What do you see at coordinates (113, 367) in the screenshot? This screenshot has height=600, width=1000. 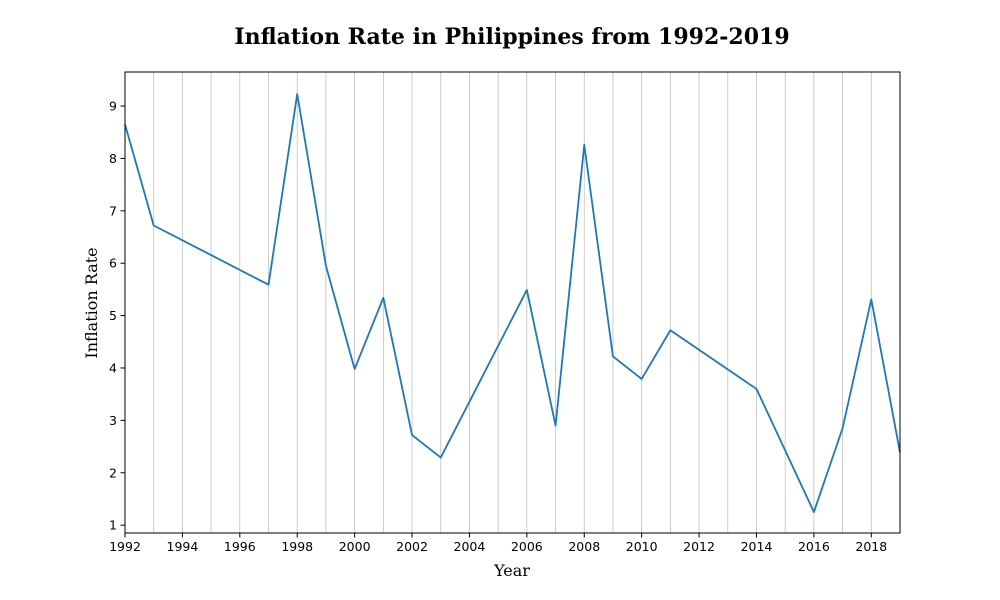 I see `y-tick-label: 4` at bounding box center [113, 367].